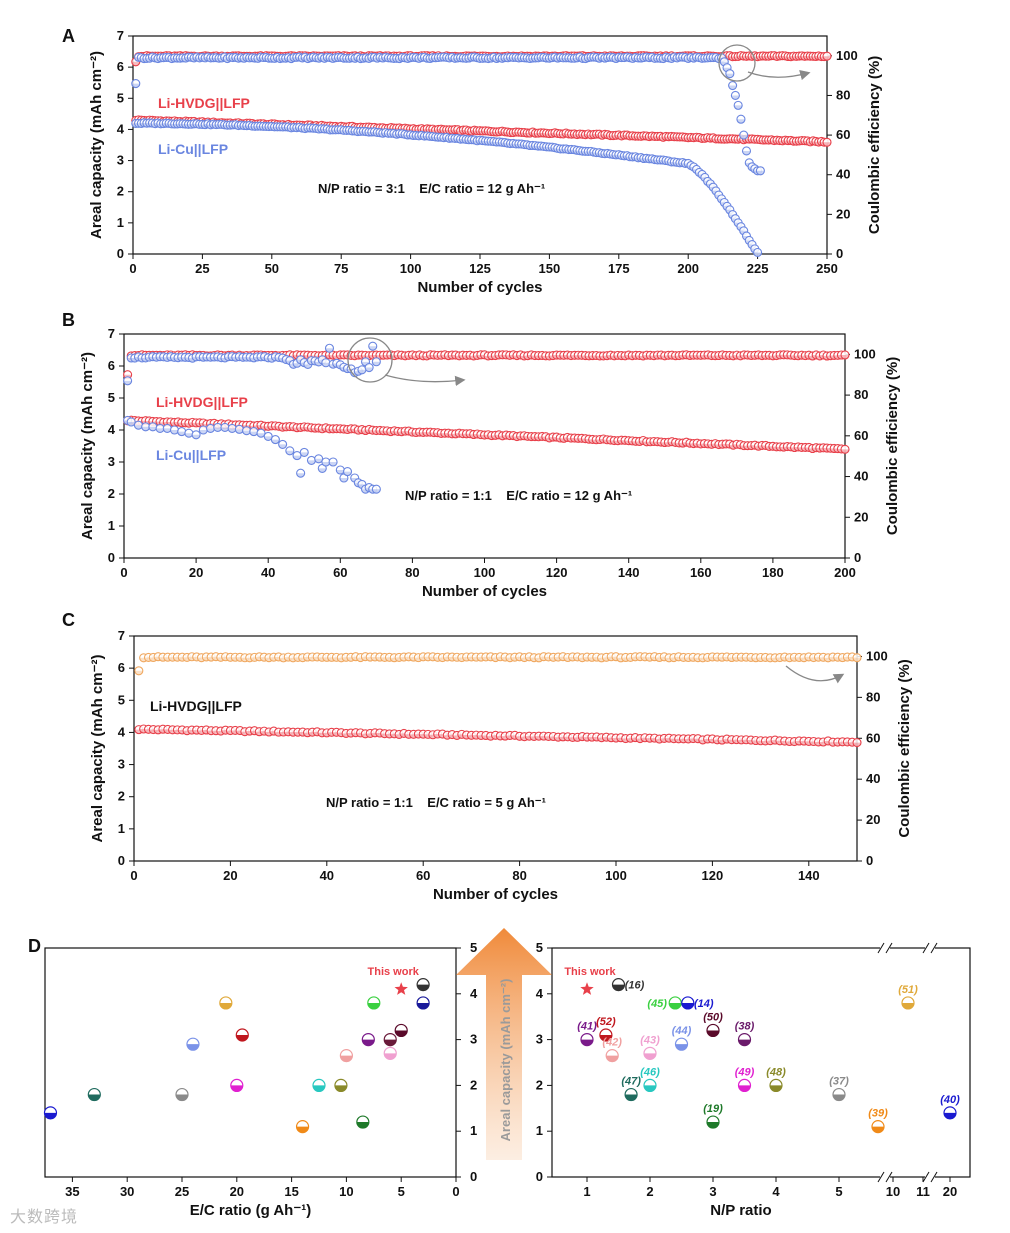 This screenshot has width=1010, height=1233. Describe the element at coordinates (120, 222) in the screenshot. I see `panel-a-ytick-label: 1` at that location.